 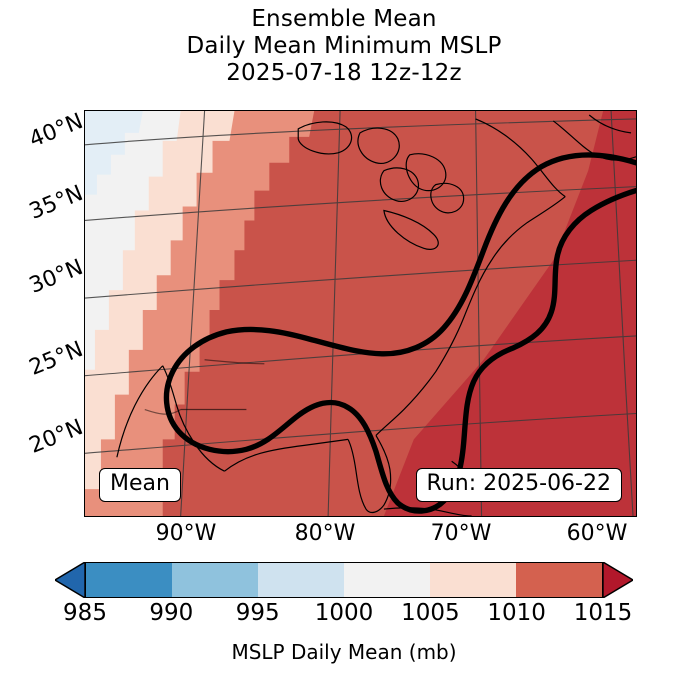 What do you see at coordinates (257, 613) in the screenshot?
I see `colorbar-tick-995: 995` at bounding box center [257, 613].